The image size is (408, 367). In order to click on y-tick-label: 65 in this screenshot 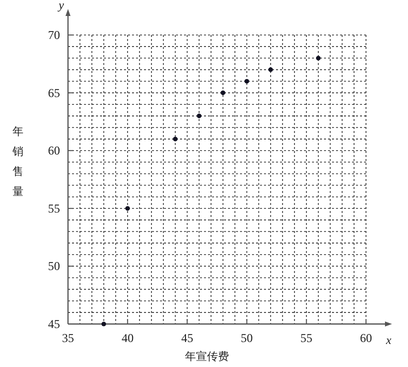, I will do `click(54, 93)`.